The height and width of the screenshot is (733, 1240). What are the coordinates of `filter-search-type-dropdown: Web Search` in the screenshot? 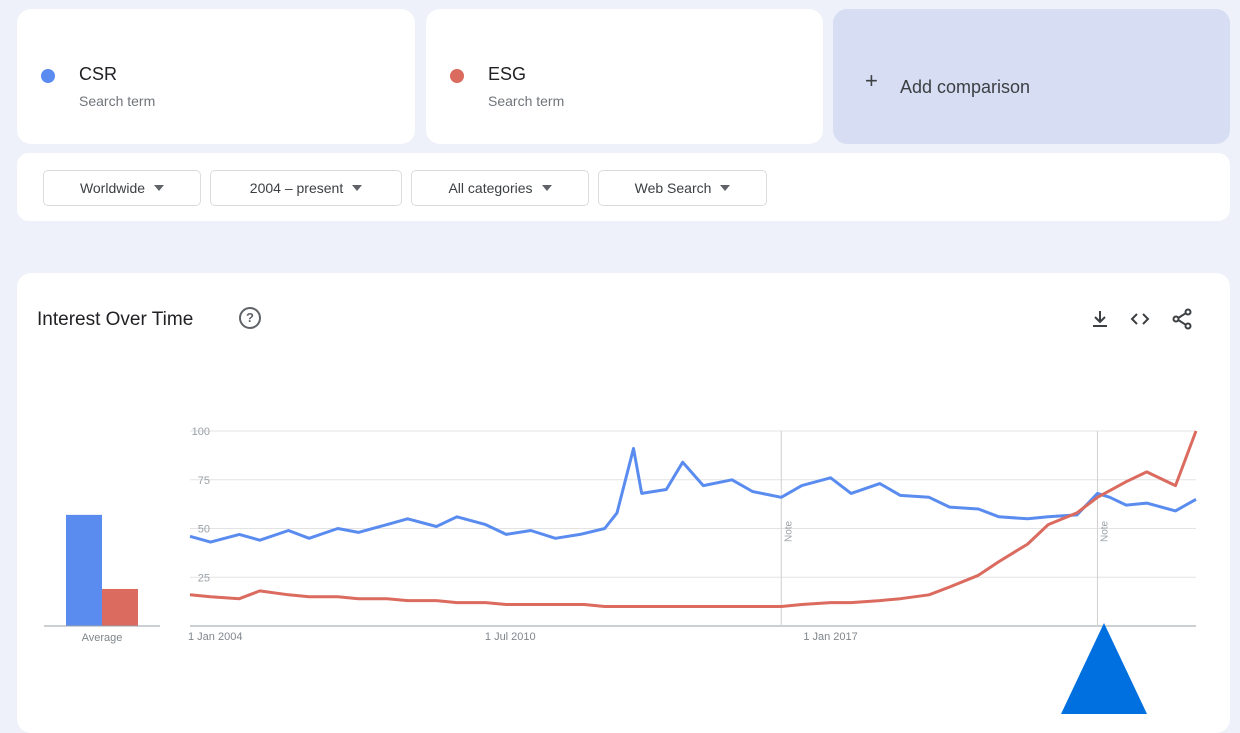 It's located at (682, 188).